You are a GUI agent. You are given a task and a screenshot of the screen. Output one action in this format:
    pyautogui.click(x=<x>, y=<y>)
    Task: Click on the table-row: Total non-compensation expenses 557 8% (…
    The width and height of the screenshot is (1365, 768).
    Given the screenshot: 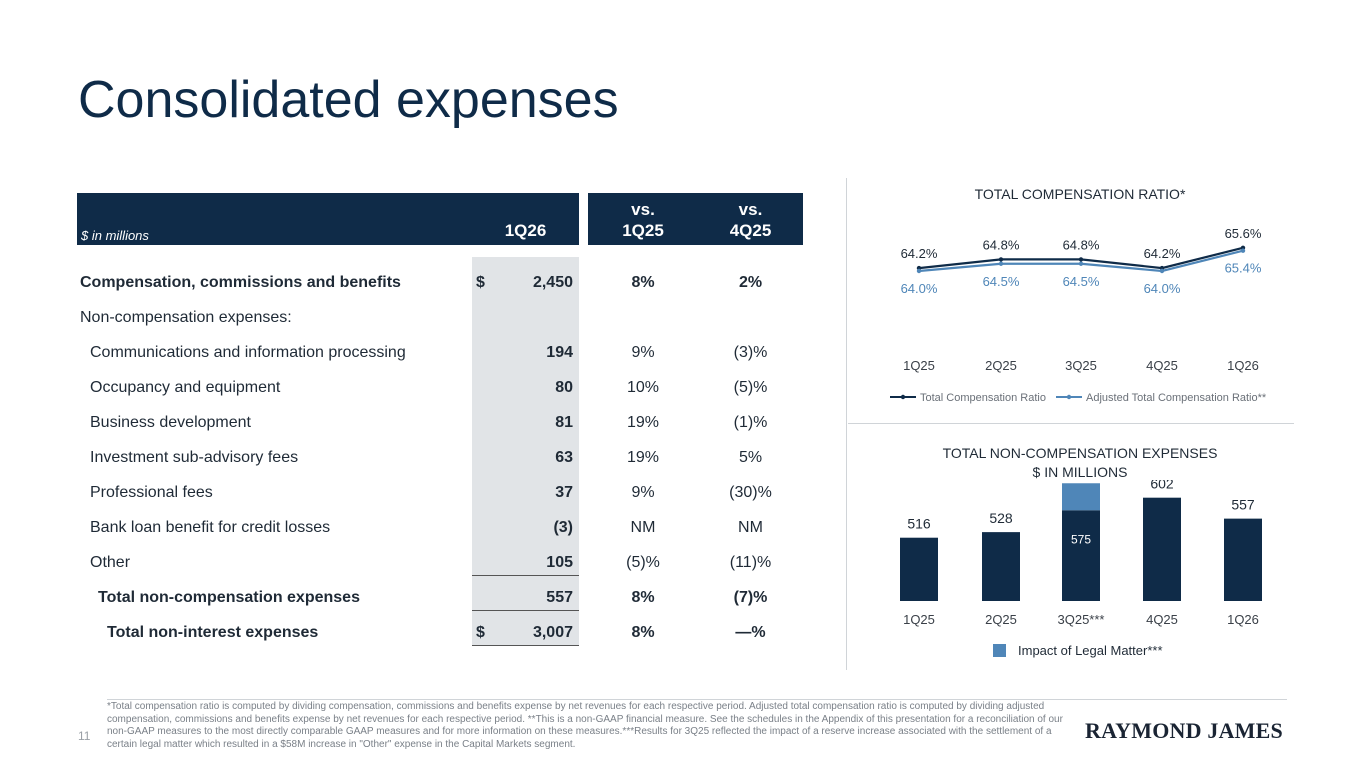 What is the action you would take?
    pyautogui.click(x=433, y=597)
    